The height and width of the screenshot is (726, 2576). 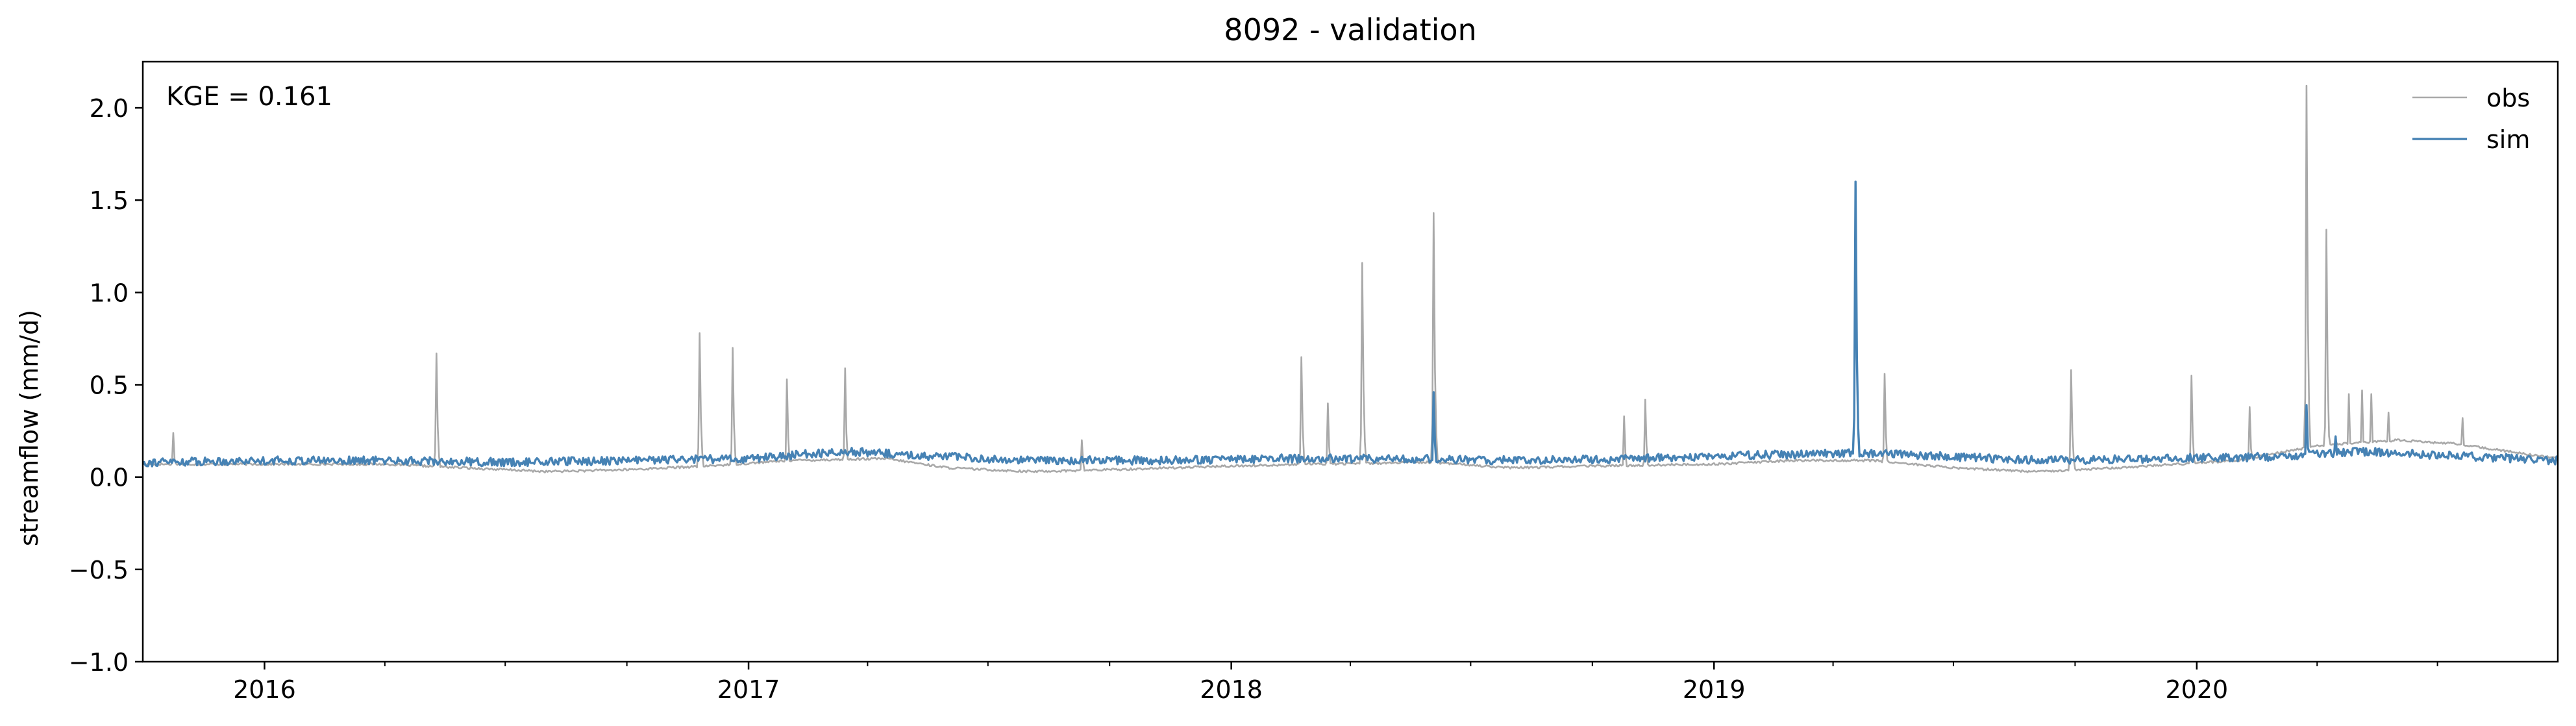 What do you see at coordinates (2471, 119) in the screenshot?
I see `chart-legend: obs sim` at bounding box center [2471, 119].